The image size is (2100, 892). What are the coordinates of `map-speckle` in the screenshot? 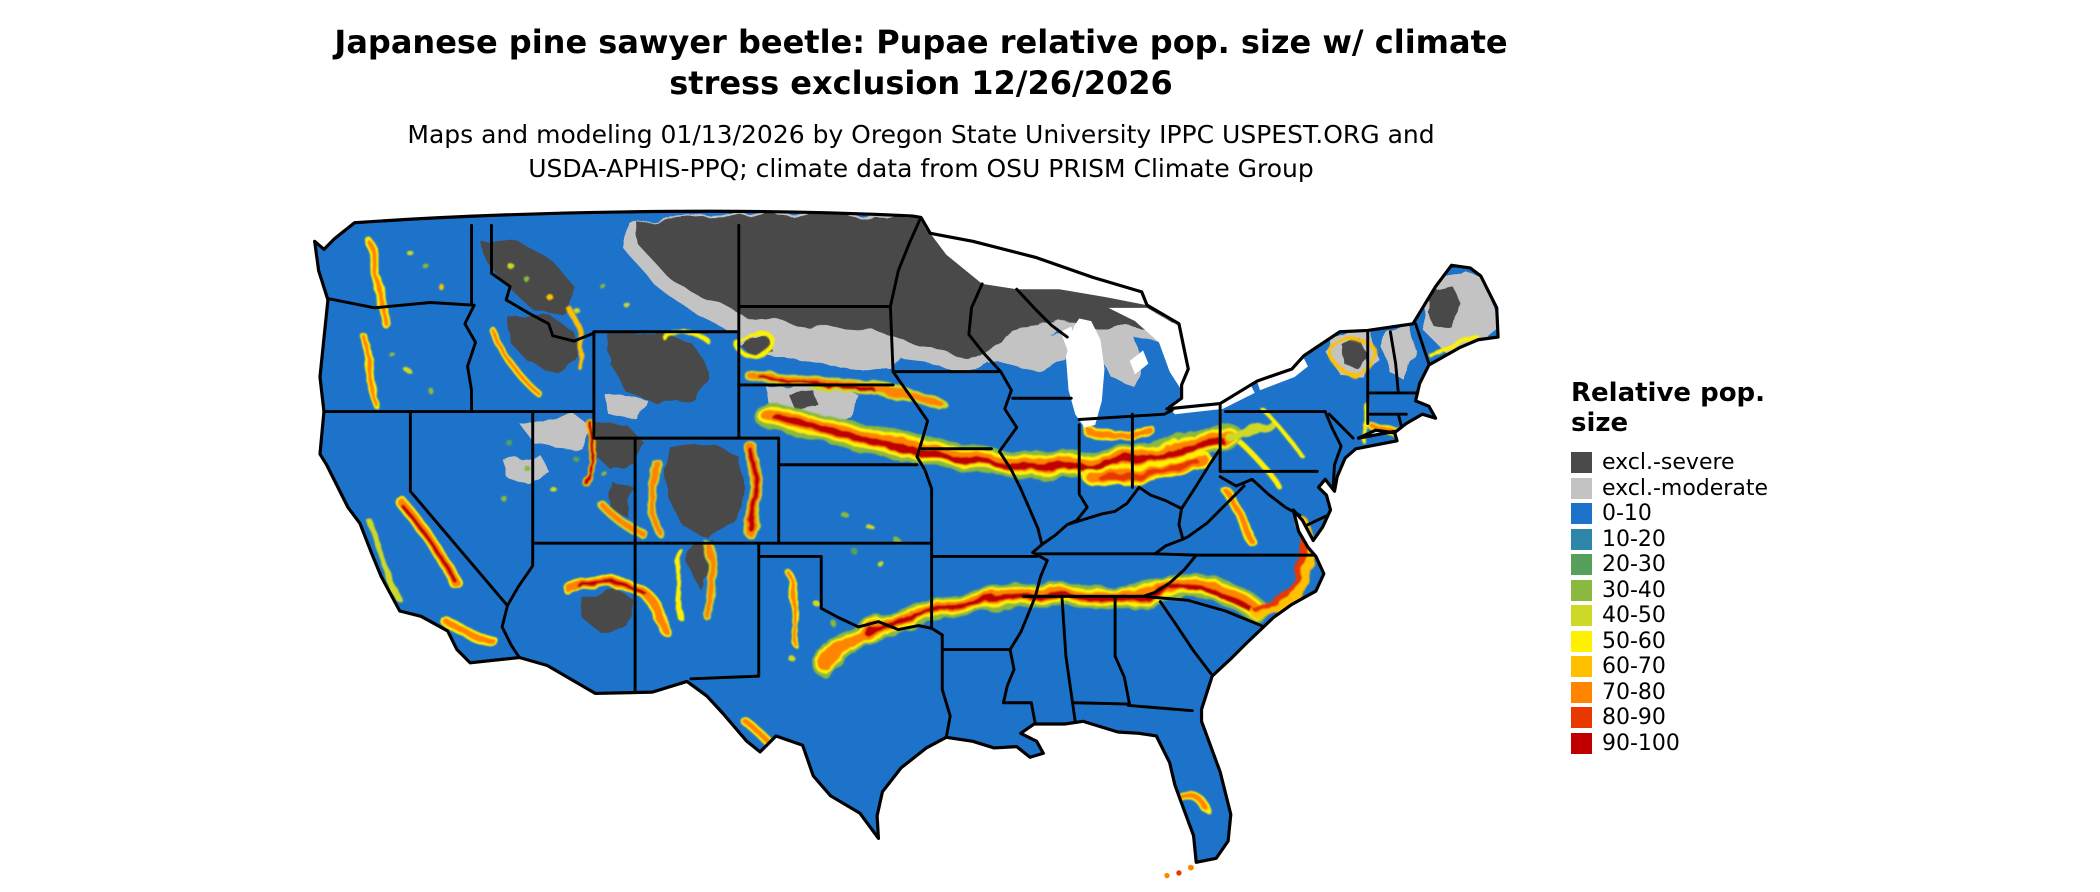 It's located at (643, 456).